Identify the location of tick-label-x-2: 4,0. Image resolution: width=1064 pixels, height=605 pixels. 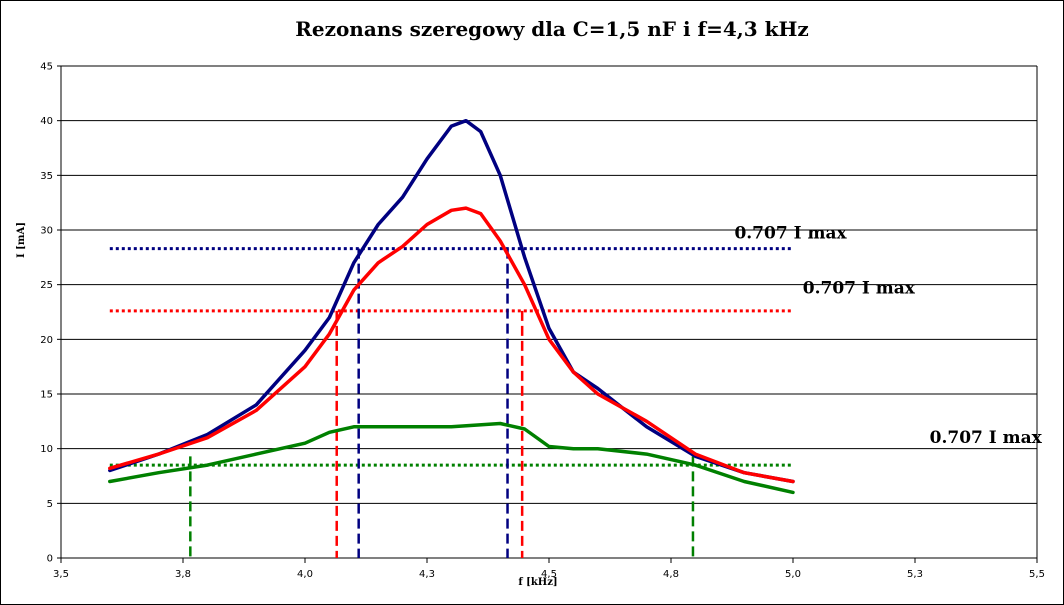
(305, 574).